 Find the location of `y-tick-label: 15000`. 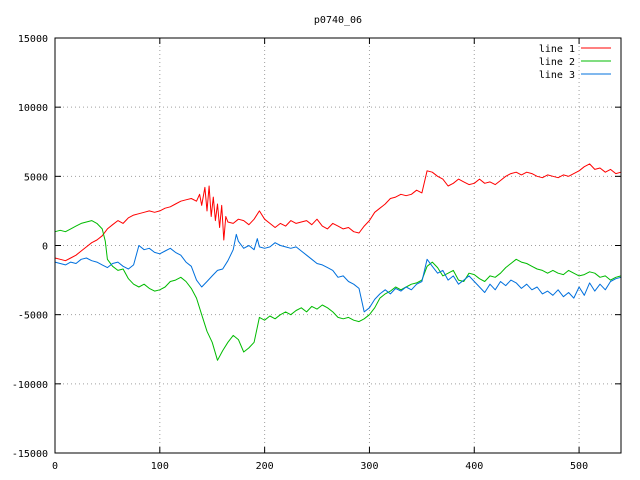

y-tick-label: 15000 is located at coordinates (33, 39).